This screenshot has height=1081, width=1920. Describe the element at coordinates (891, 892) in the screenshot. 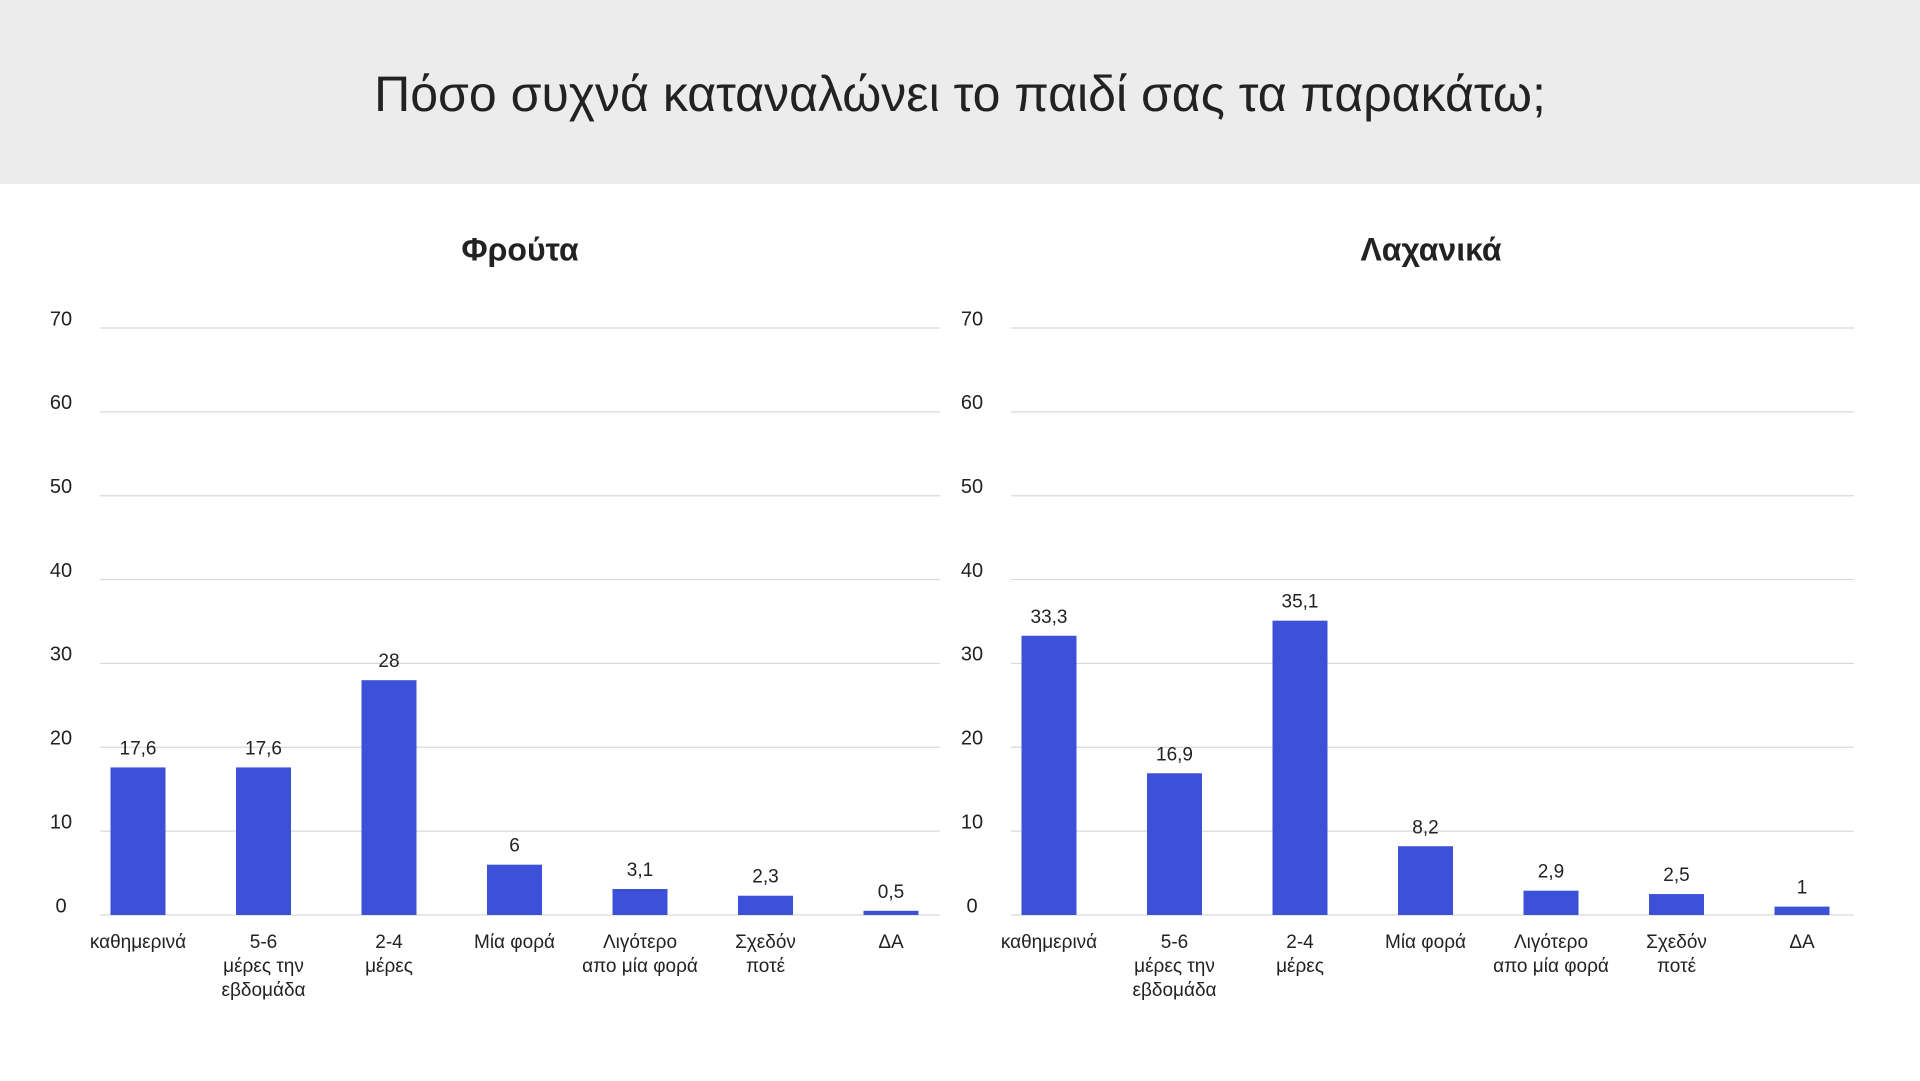

I see `value-label: 0,5` at that location.